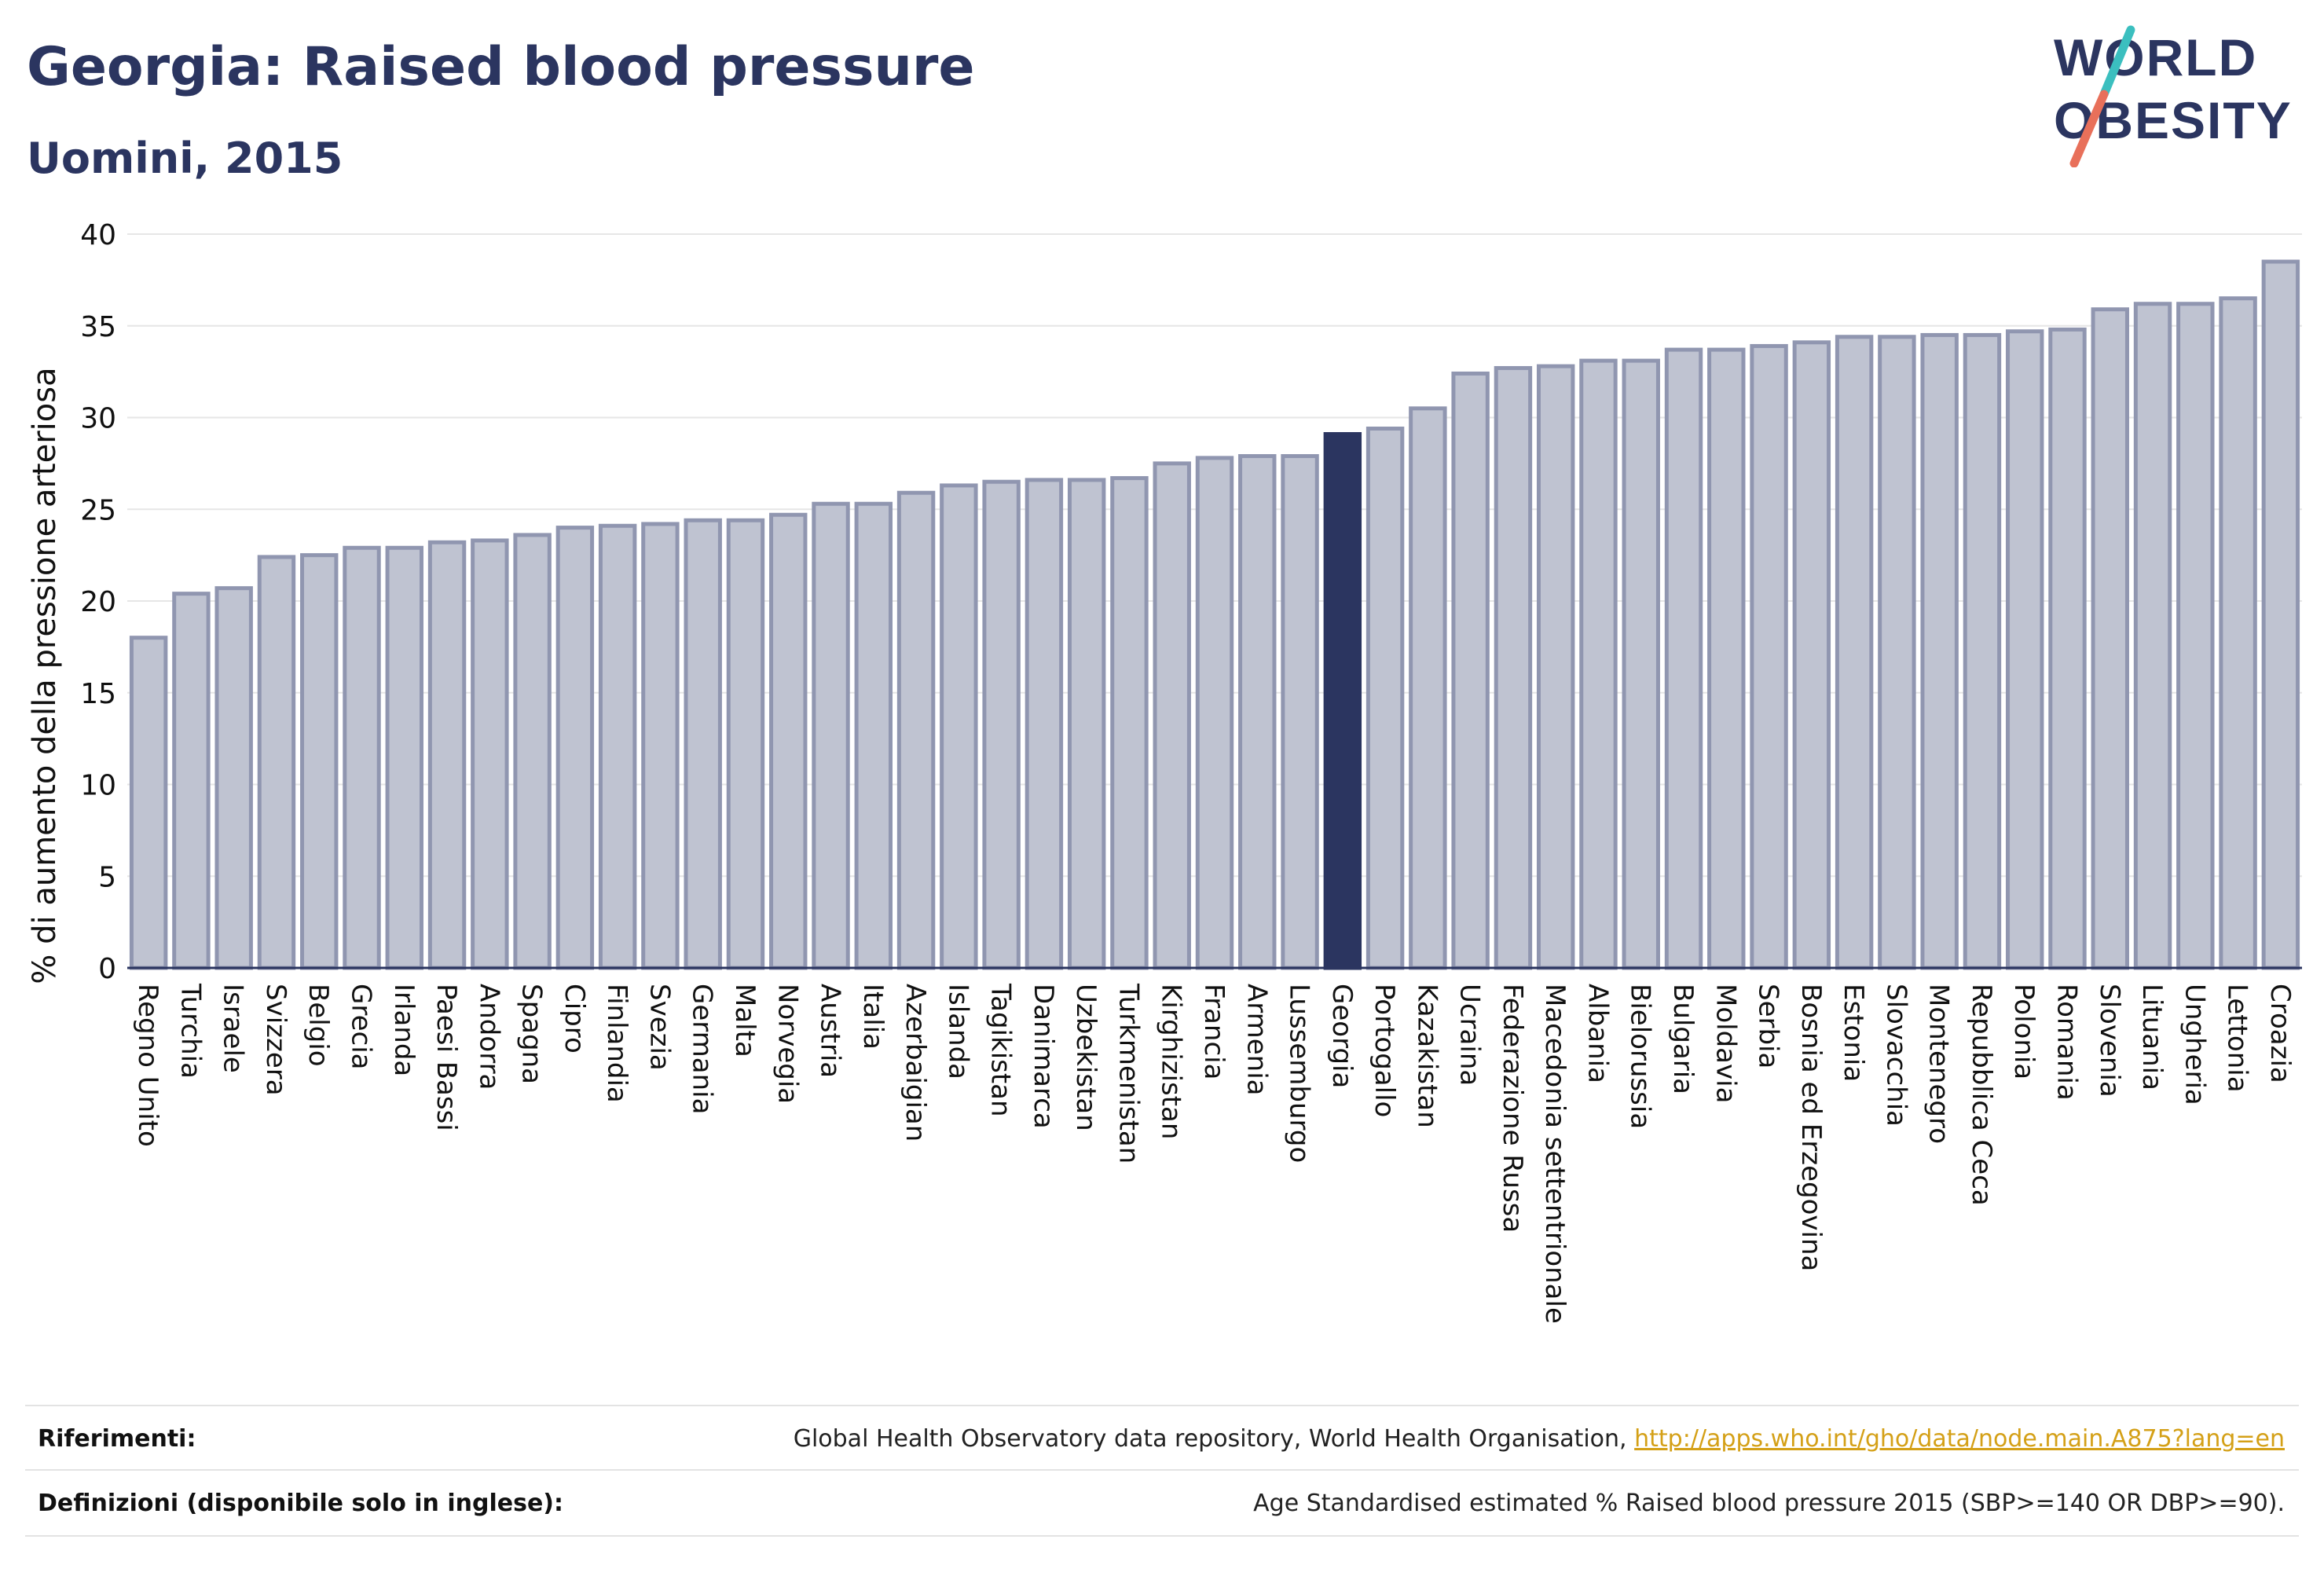 The height and width of the screenshot is (1576, 2324). Describe the element at coordinates (659, 1027) in the screenshot. I see `x-tick-label: Svezia` at that location.